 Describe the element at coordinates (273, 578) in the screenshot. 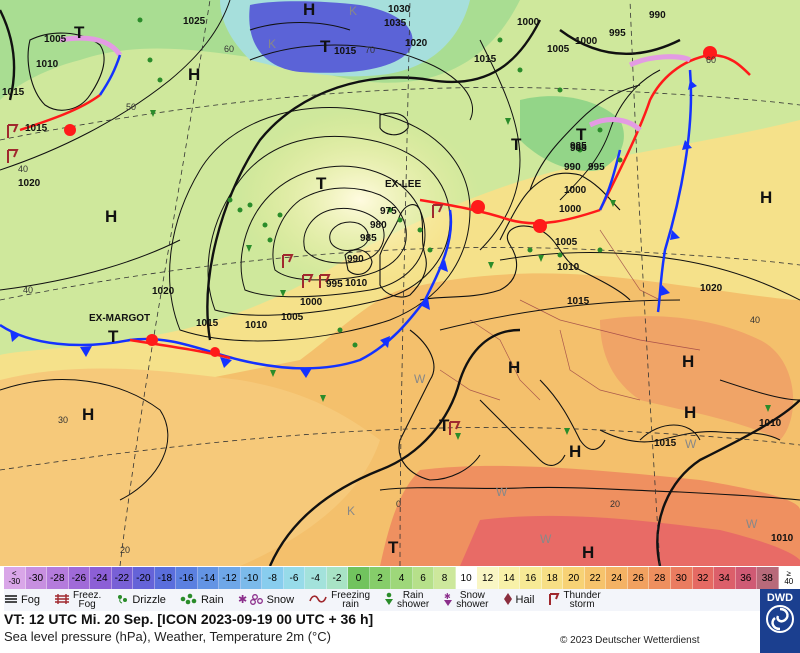

I see `scale-cell: -8` at that location.